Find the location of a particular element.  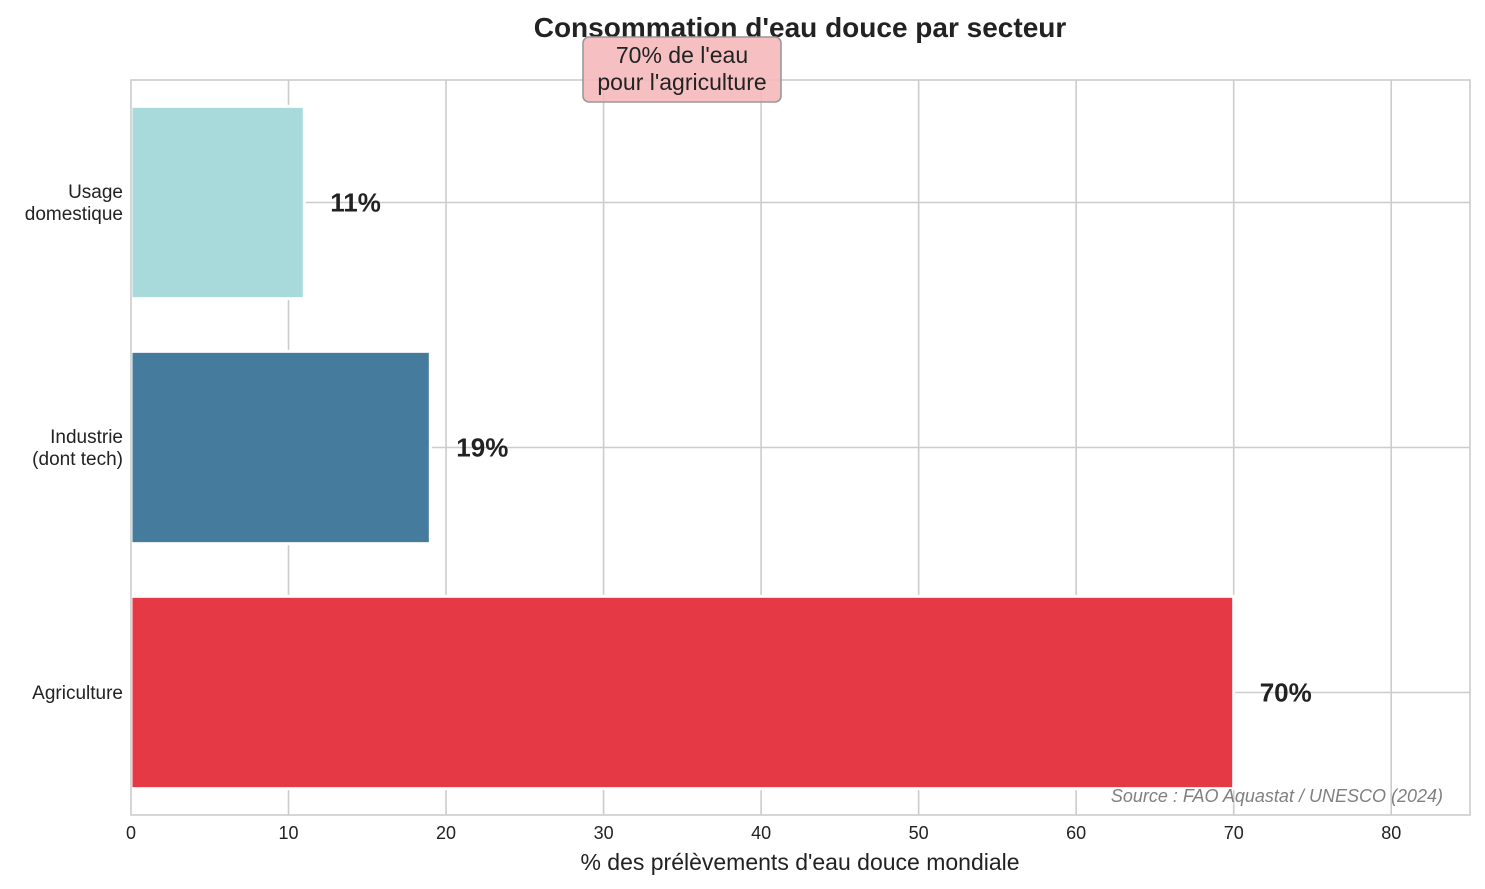

x-tick-label: 30 is located at coordinates (604, 833).